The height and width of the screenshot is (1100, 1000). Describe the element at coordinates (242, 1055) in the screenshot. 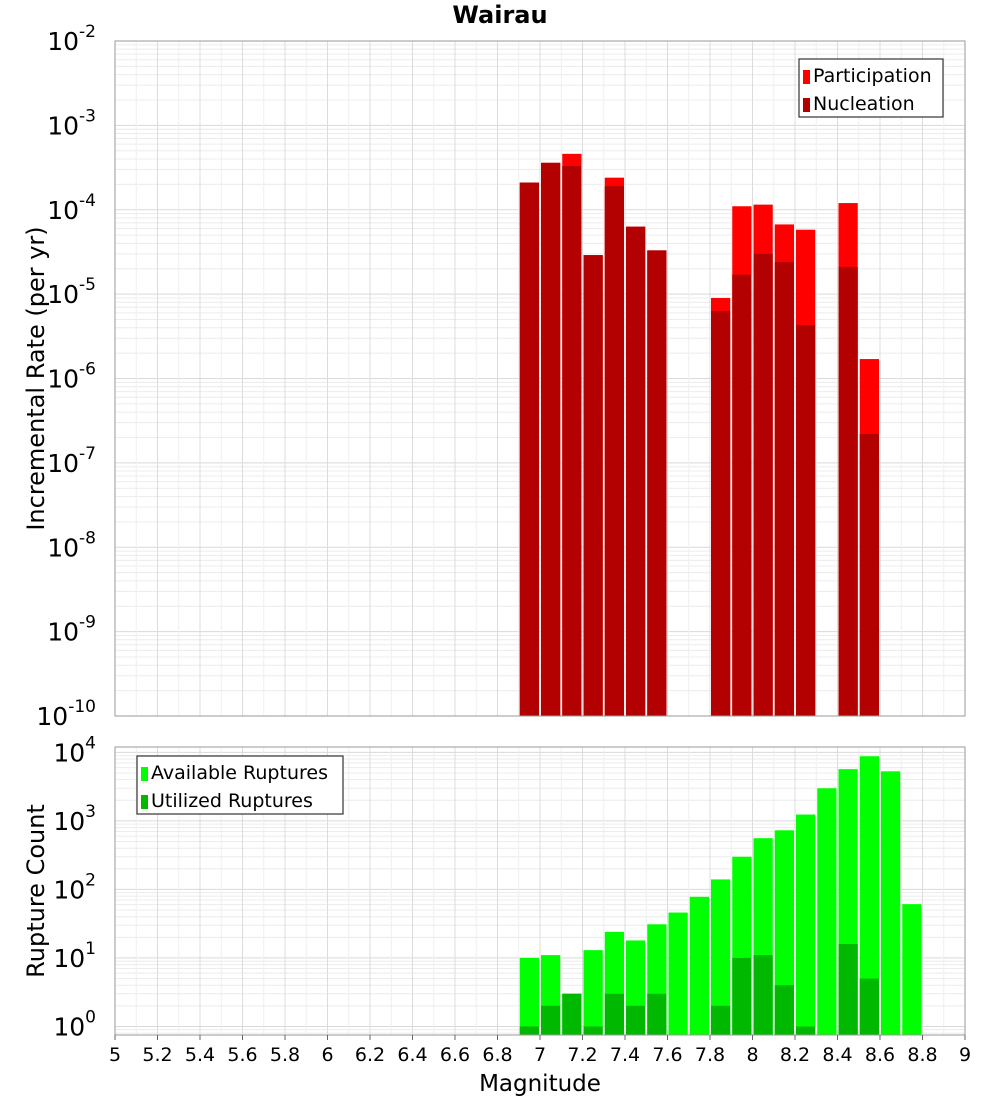

I see `x-tick-label: 5.6` at that location.